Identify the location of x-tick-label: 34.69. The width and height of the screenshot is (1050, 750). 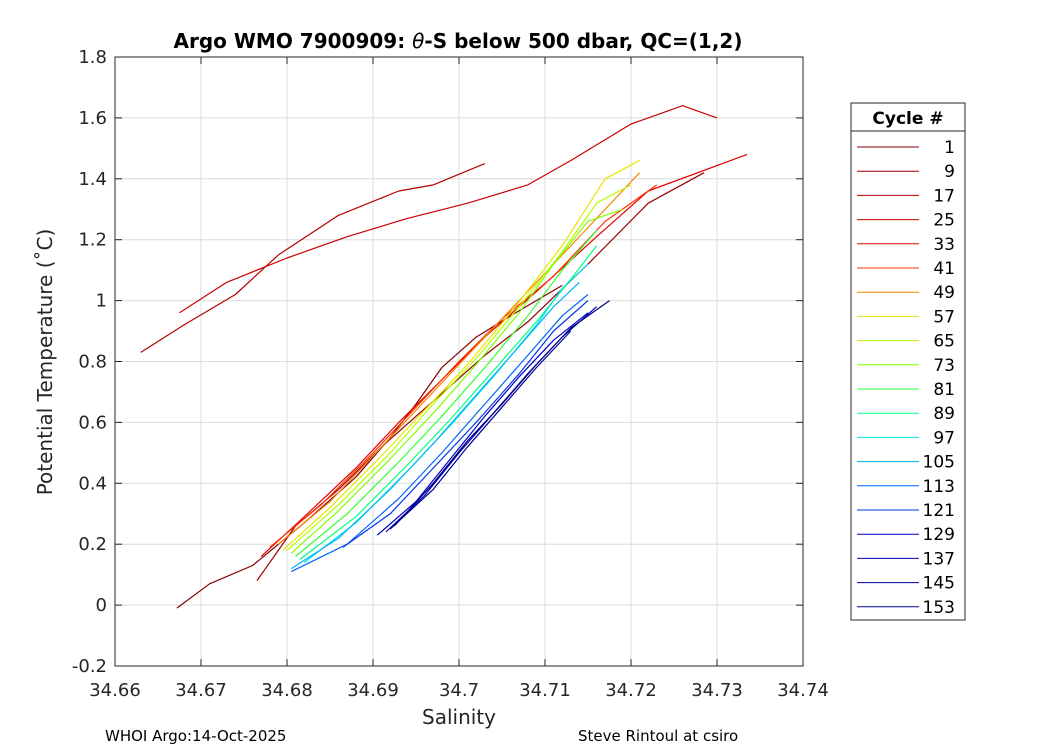
(373, 690).